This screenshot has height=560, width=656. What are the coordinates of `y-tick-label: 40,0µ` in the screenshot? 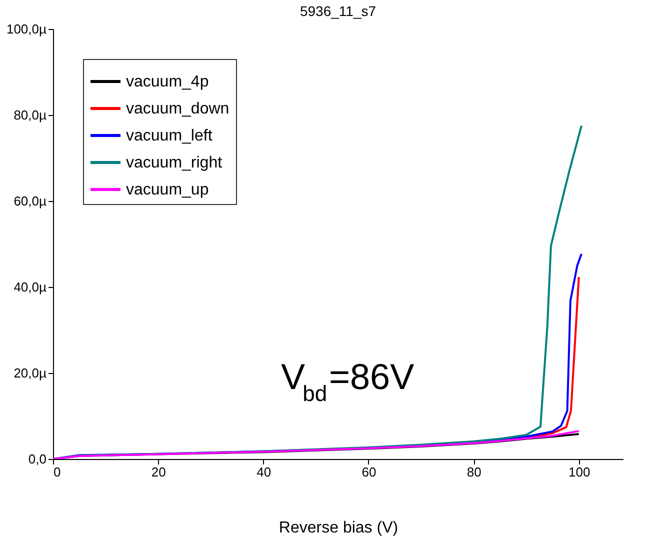 It's located at (31, 287).